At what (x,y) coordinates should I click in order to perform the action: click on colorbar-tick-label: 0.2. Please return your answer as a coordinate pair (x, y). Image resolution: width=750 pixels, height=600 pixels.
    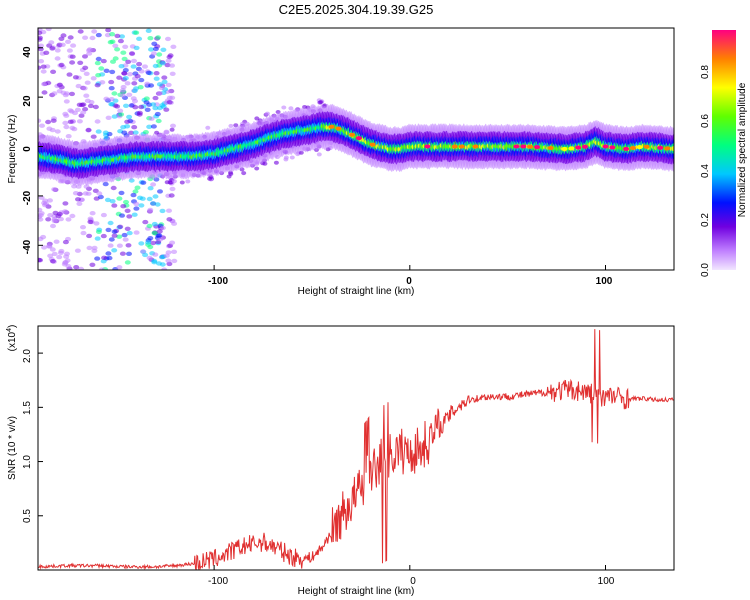
    Looking at the image, I should click on (705, 220).